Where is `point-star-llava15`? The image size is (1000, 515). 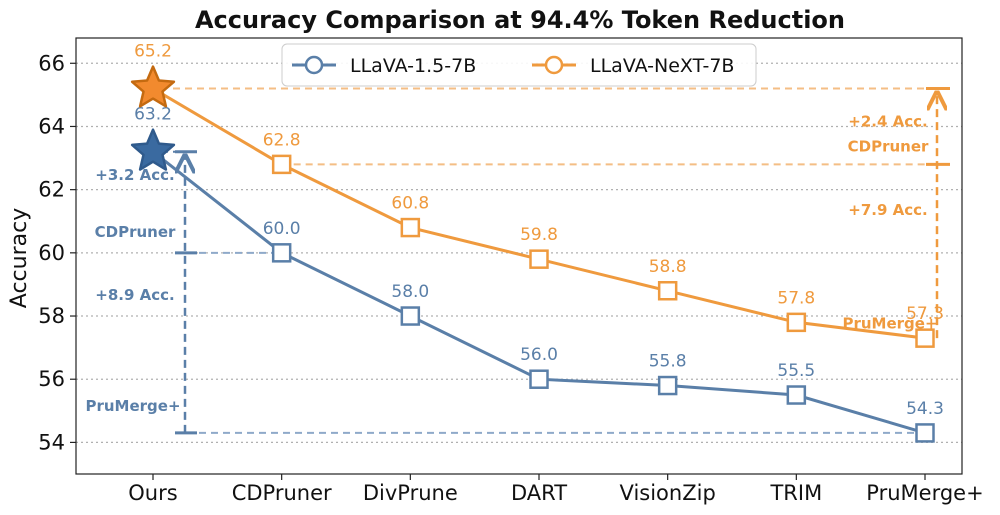 point-star-llava15 is located at coordinates (153, 149).